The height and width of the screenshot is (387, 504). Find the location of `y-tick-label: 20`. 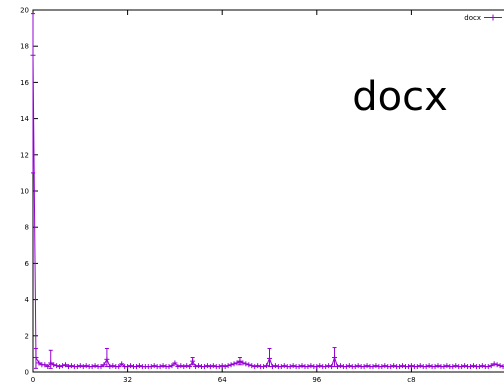

y-tick-label: 20 is located at coordinates (24, 11).